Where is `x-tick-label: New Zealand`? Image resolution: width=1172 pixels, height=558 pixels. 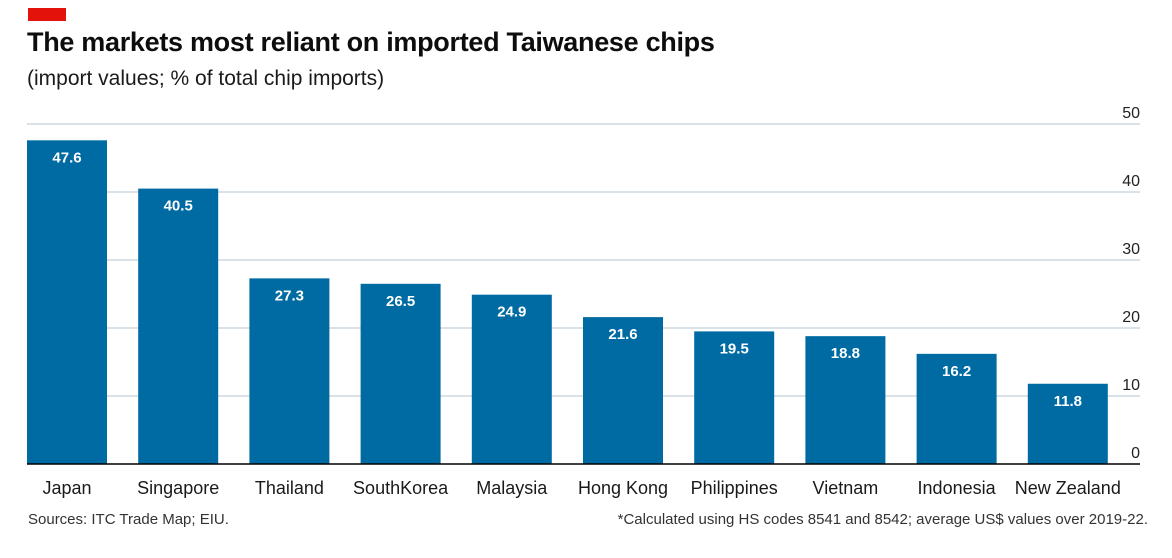
x-tick-label: New Zealand is located at coordinates (1068, 488).